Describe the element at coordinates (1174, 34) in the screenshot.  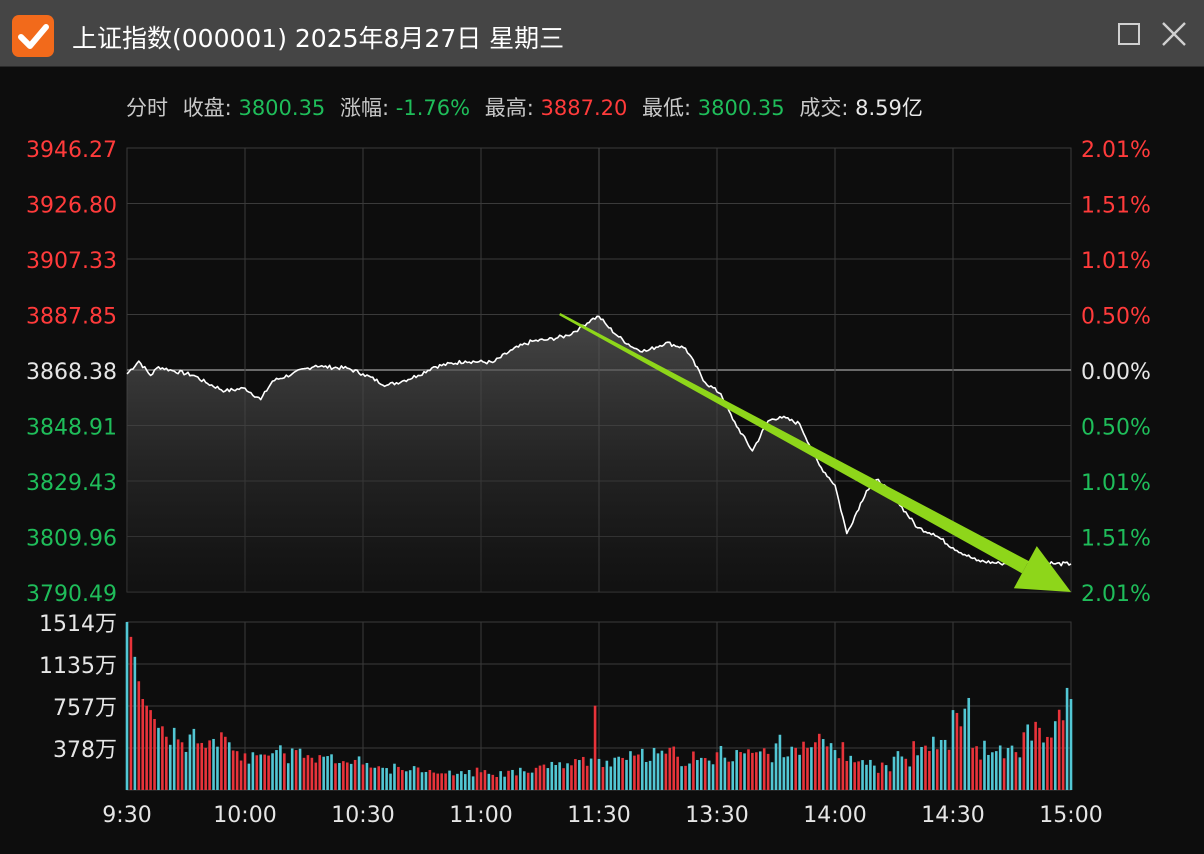
I see `x-close-icon` at that location.